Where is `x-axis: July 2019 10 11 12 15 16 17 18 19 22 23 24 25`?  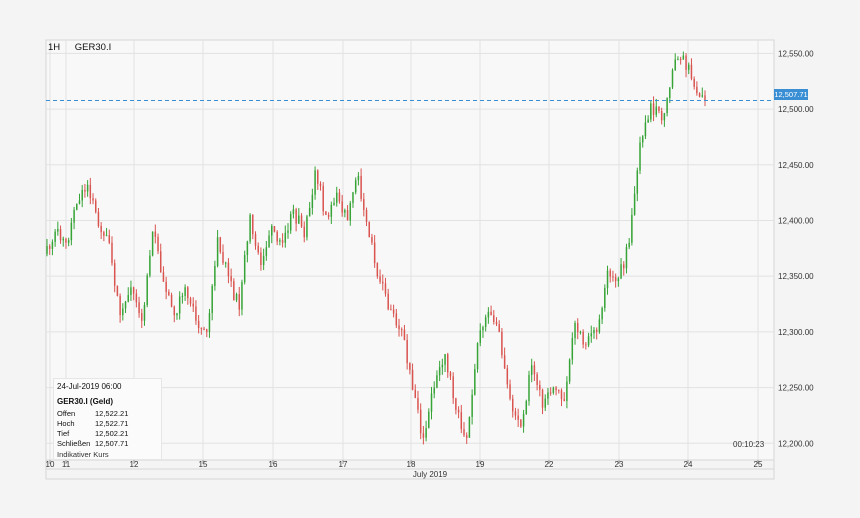
x-axis: July 2019 10 11 12 15 16 17 18 19 22 23 24 25 is located at coordinates (410, 469).